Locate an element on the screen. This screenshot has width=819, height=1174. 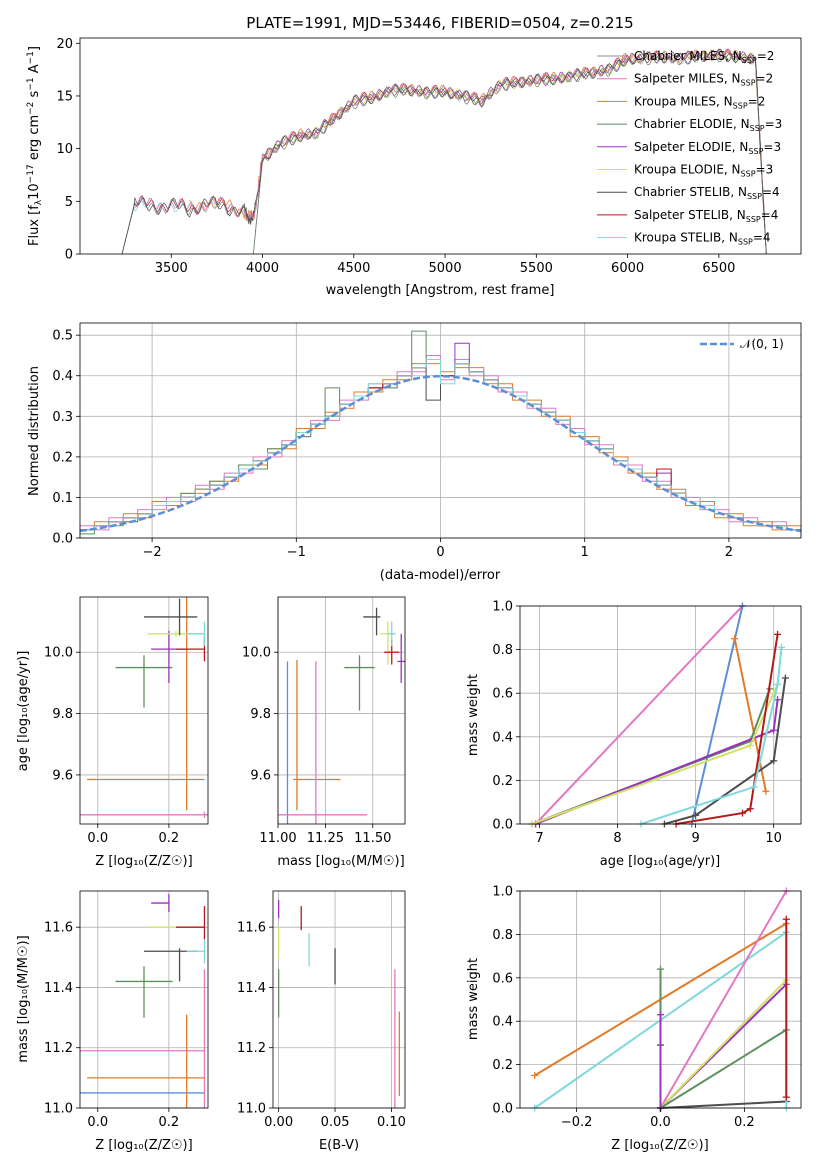
y-tick-label: 0.1 is located at coordinates (62, 498).